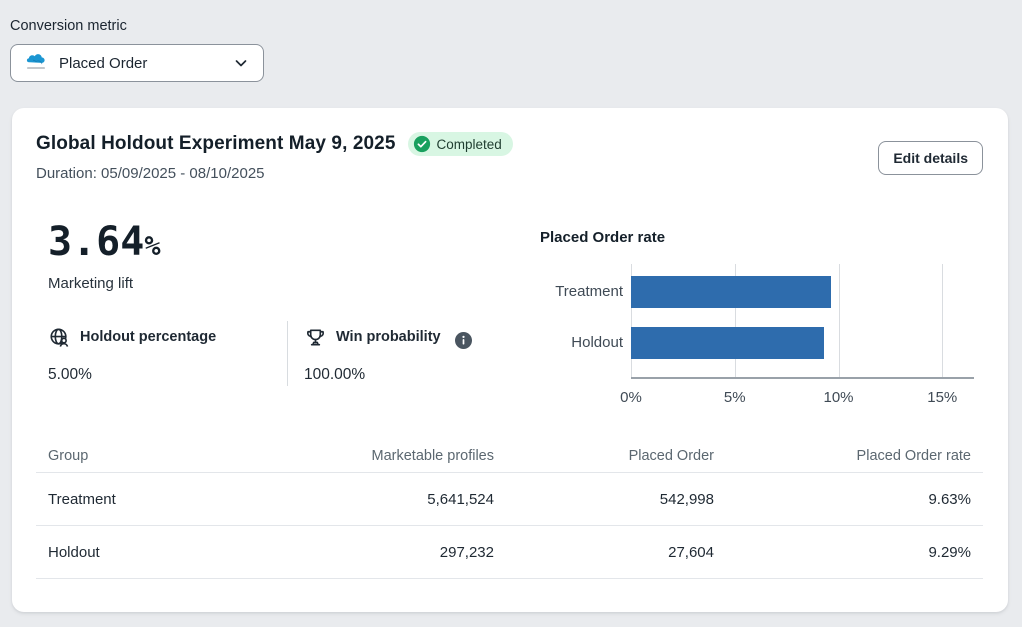 The height and width of the screenshot is (627, 1022). I want to click on chevron-down-icon, so click(241, 63).